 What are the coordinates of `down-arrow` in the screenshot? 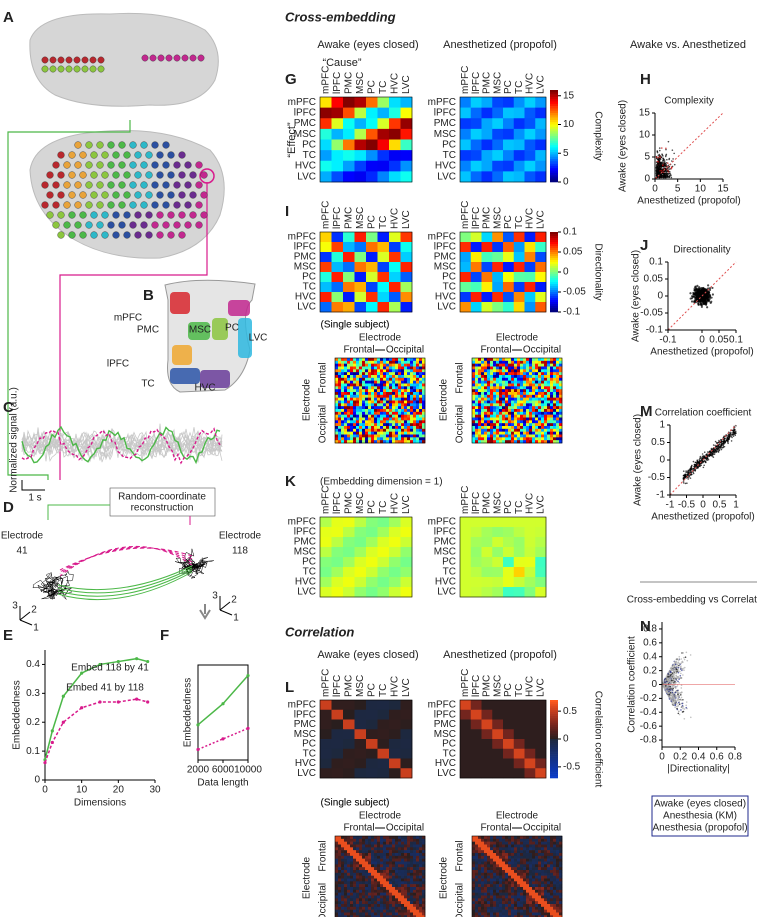 It's located at (205, 612).